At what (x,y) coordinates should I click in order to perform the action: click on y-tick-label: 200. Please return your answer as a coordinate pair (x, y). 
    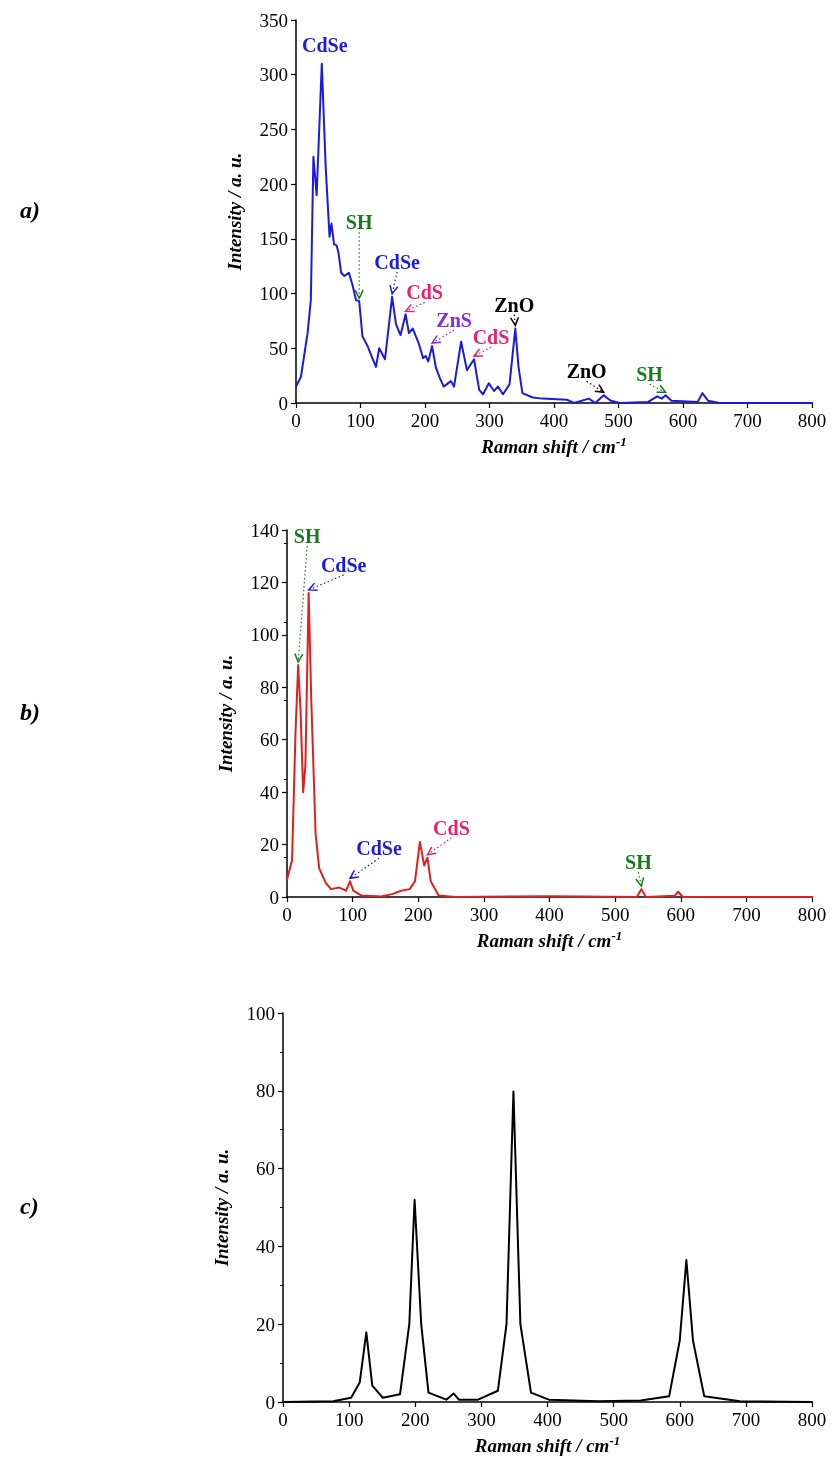
    Looking at the image, I should click on (273, 184).